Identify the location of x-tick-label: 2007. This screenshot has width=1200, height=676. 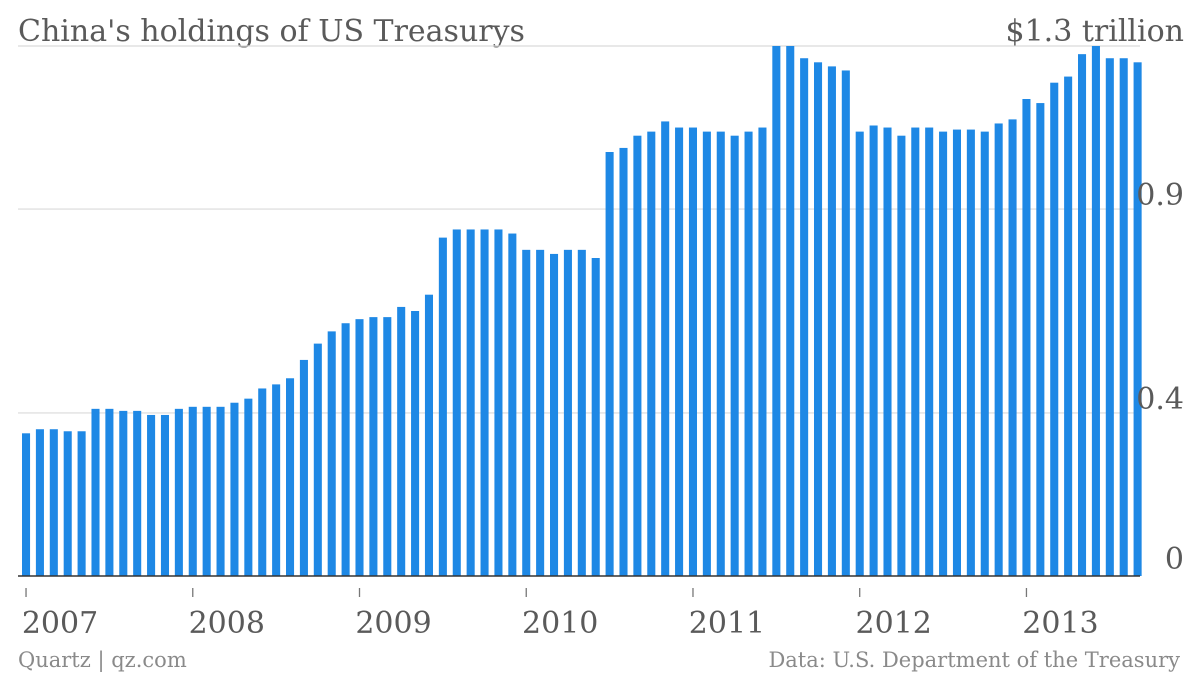
(60, 623).